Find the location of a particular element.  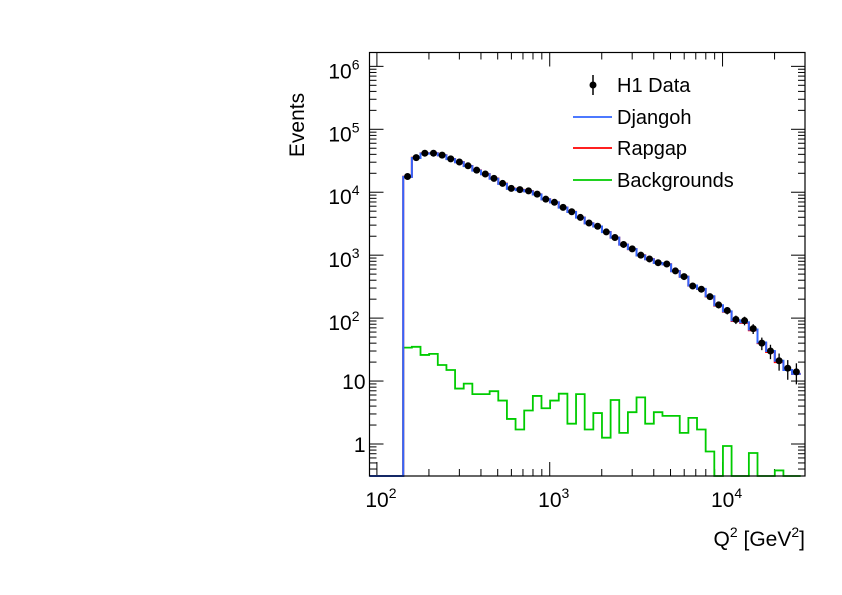

legend-entry-h1-data: H1 Data is located at coordinates (640, 86).